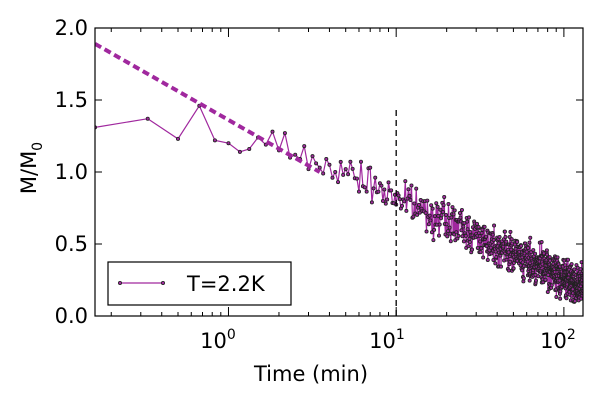  Describe the element at coordinates (199, 283) in the screenshot. I see `legend: T=2.2K` at that location.